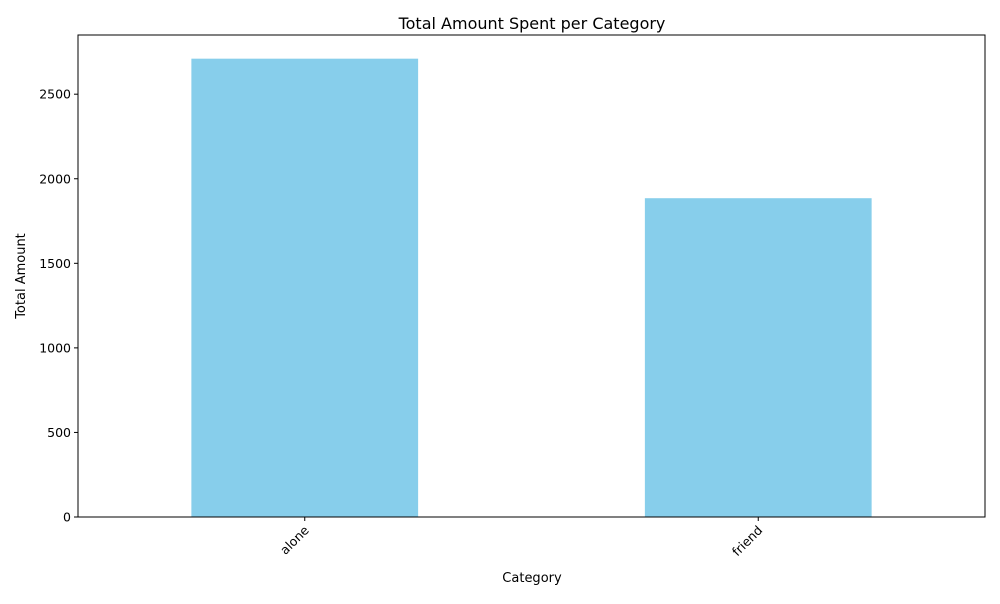 The height and width of the screenshot is (604, 1000). What do you see at coordinates (55, 94) in the screenshot?
I see `y-tick-label-2500: 2500` at bounding box center [55, 94].